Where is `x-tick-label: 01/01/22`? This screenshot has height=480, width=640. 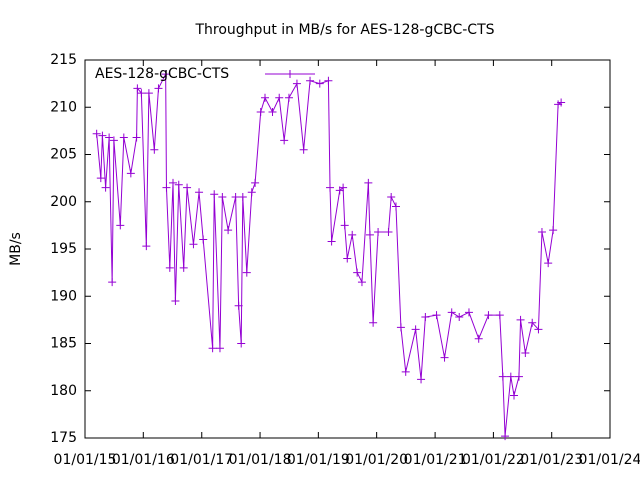 x-tick-label: 01/01/22 is located at coordinates (493, 460).